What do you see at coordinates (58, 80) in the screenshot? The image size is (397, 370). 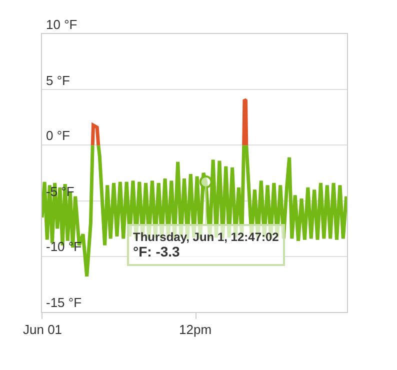 I see `y-tick-label: 5 °F` at bounding box center [58, 80].